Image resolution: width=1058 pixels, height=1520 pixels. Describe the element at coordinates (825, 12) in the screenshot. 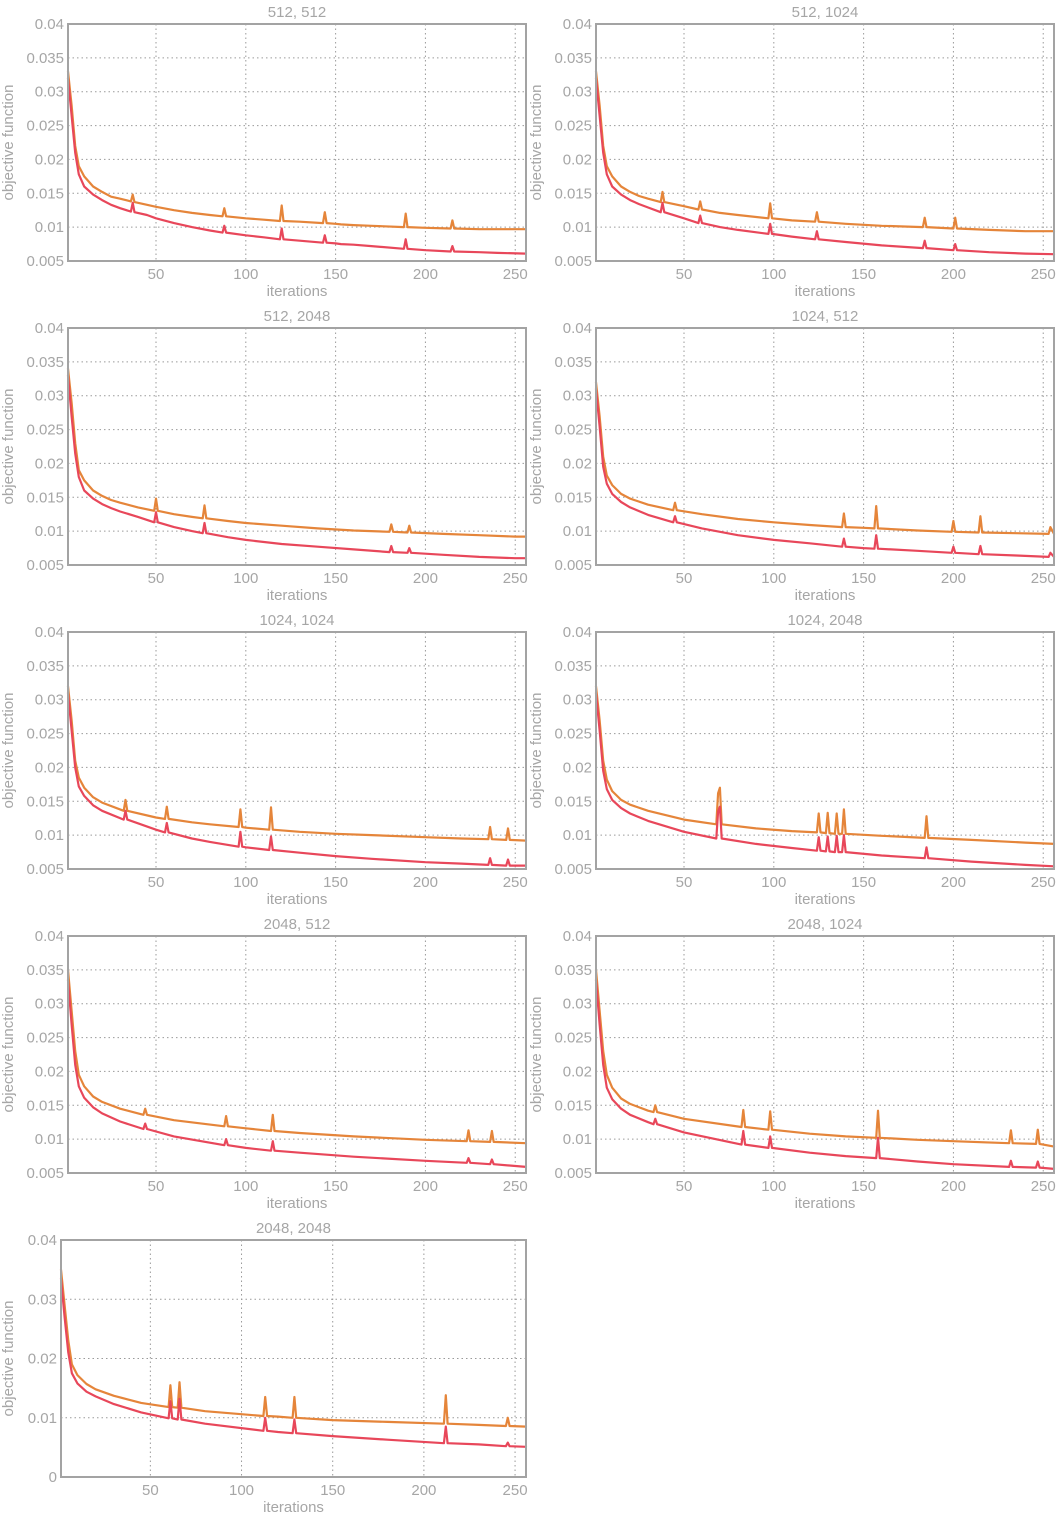

I see `chart-title: 512, 1024` at that location.